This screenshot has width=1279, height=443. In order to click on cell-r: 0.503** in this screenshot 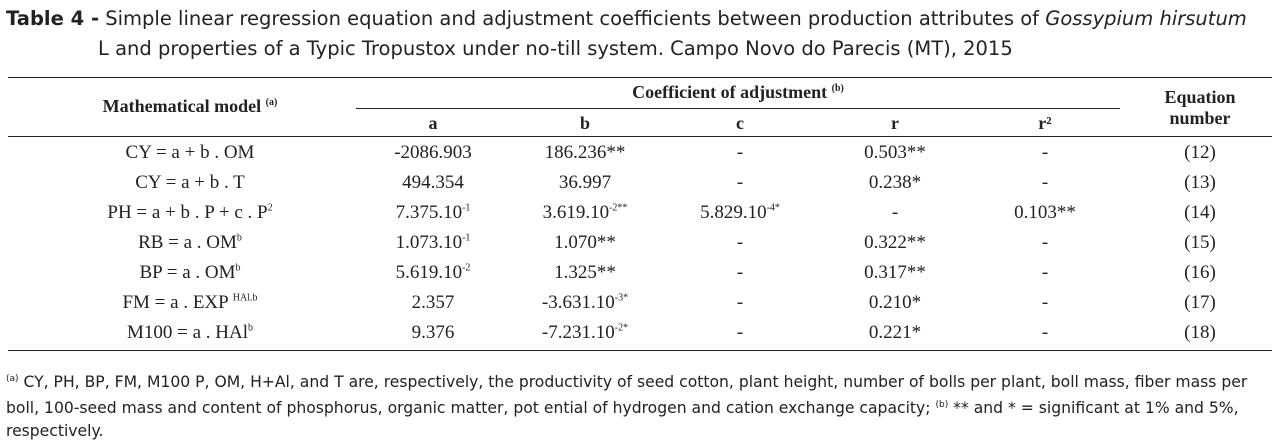, I will do `click(895, 152)`.